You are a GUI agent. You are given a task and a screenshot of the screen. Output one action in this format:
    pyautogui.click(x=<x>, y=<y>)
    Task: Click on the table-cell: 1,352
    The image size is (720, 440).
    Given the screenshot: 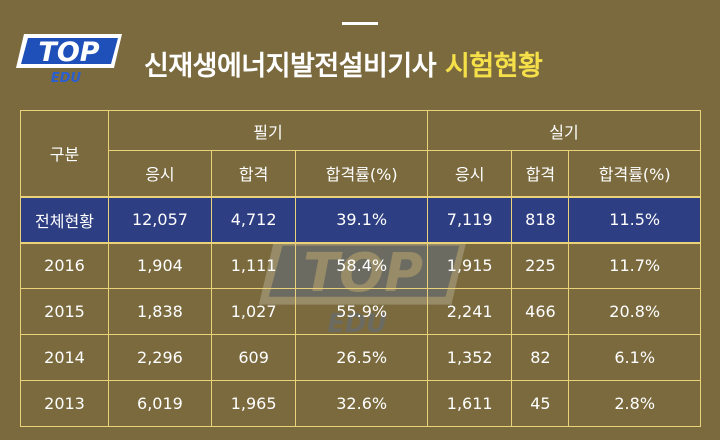 What is the action you would take?
    pyautogui.click(x=469, y=357)
    